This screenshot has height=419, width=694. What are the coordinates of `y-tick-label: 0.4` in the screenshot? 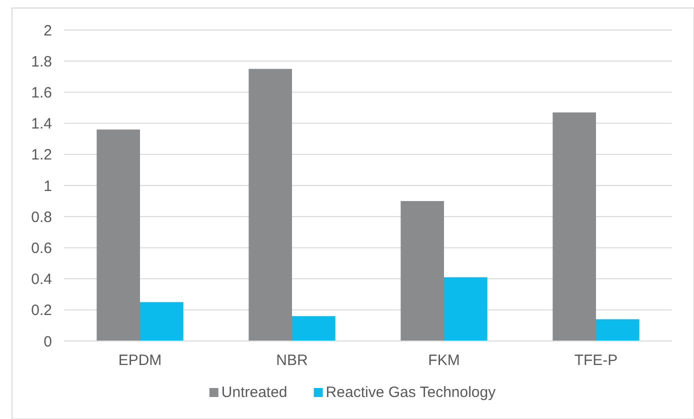 It's located at (41, 279).